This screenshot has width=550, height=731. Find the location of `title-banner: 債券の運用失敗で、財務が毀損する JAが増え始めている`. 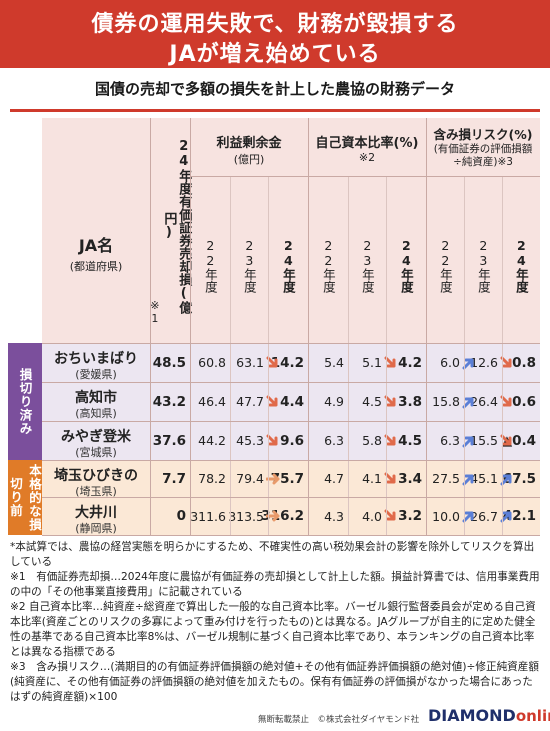

title-banner: 債券の運用失敗で、財務が毀損する JAが増え始めている is located at coordinates (275, 34).